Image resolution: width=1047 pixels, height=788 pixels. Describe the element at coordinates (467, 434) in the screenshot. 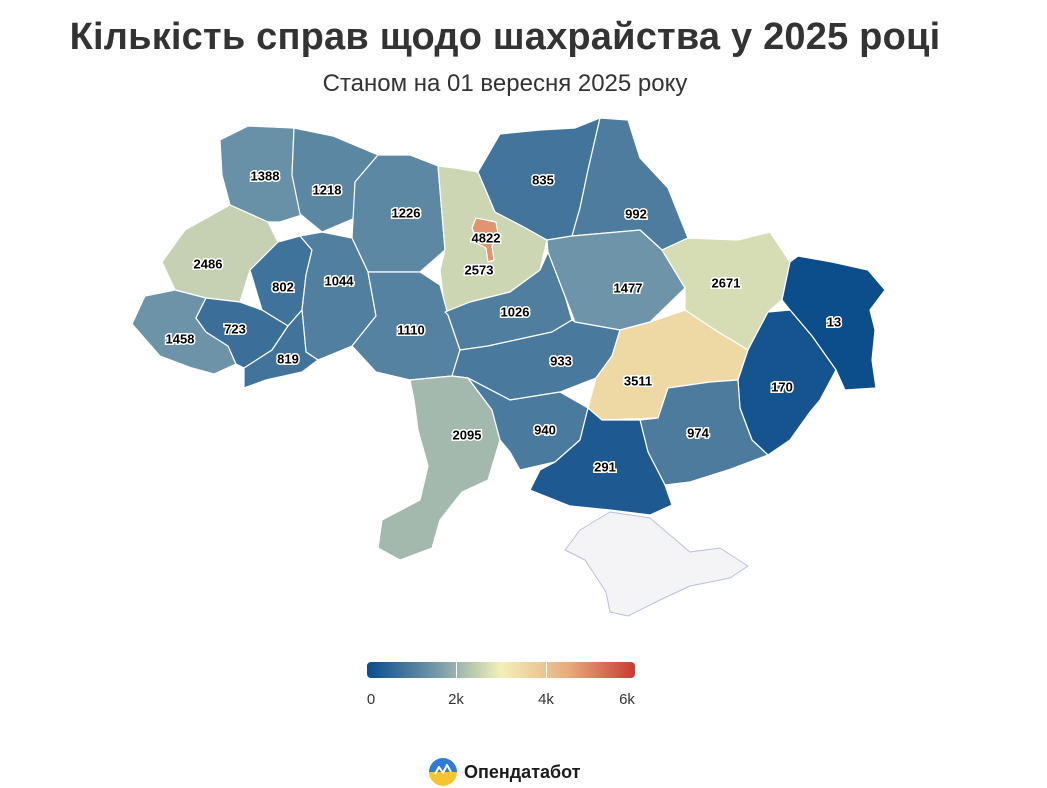

I see `value-label-odesa: 2095` at that location.